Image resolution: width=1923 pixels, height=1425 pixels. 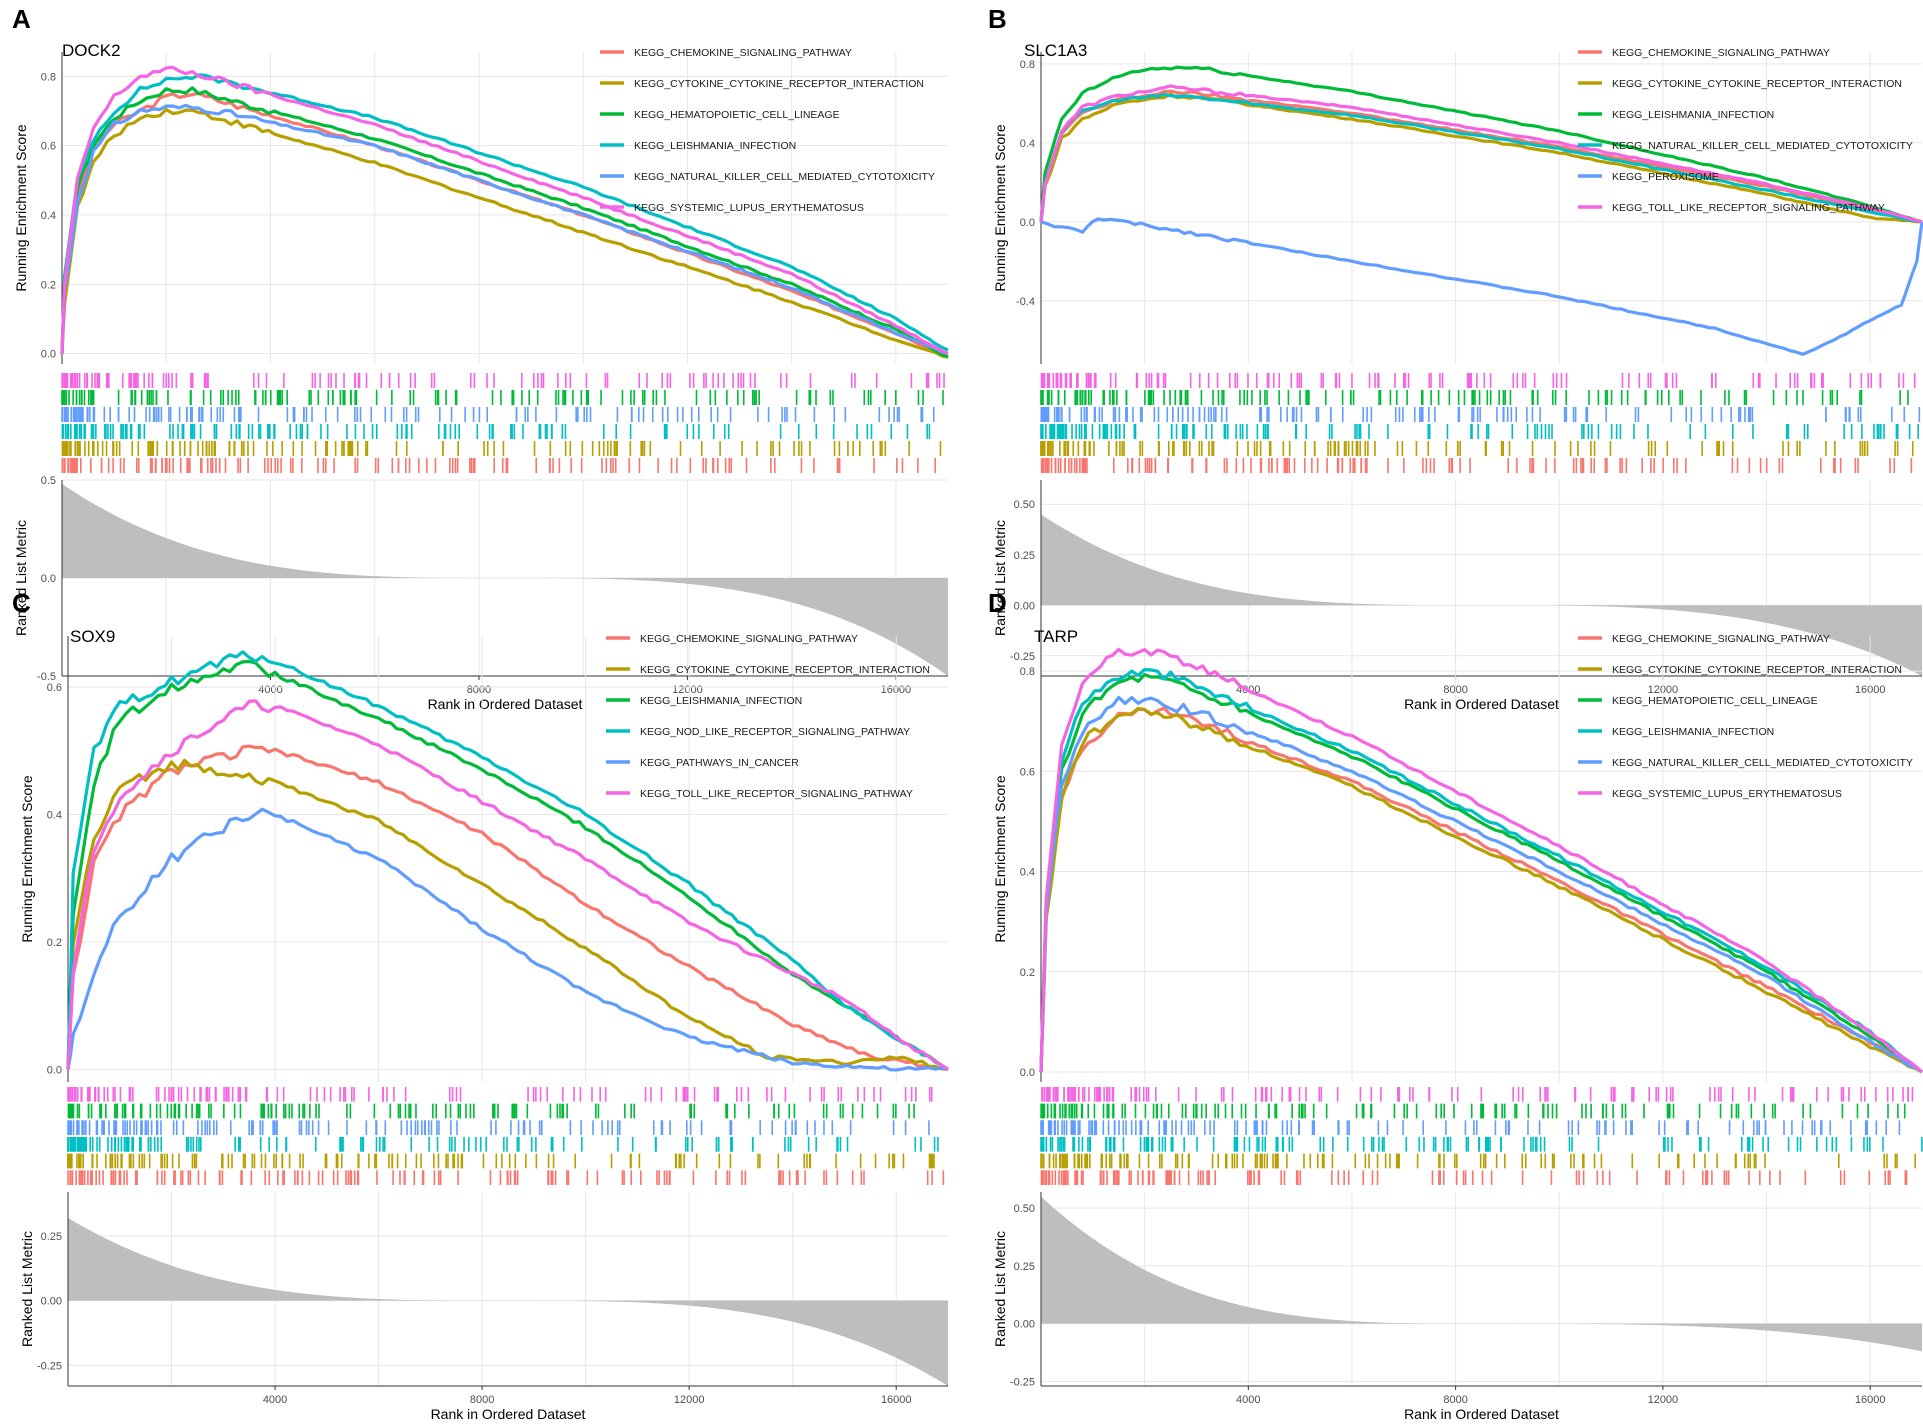 What do you see at coordinates (896, 1400) in the screenshot?
I see `x-tick-label: 16000` at bounding box center [896, 1400].